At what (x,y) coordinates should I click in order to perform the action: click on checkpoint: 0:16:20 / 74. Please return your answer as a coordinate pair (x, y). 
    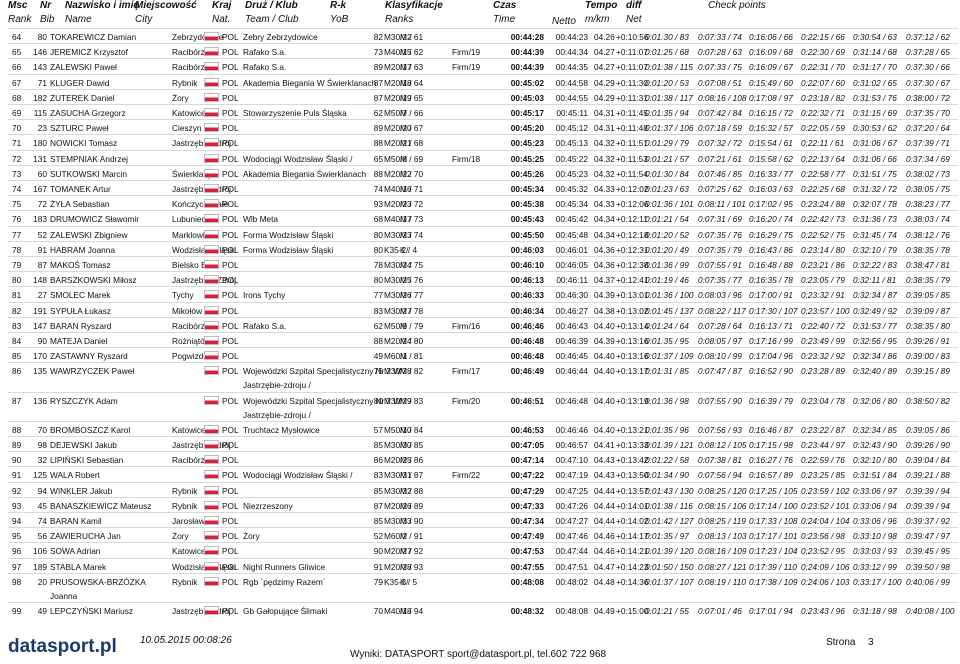
    Looking at the image, I should click on (771, 219).